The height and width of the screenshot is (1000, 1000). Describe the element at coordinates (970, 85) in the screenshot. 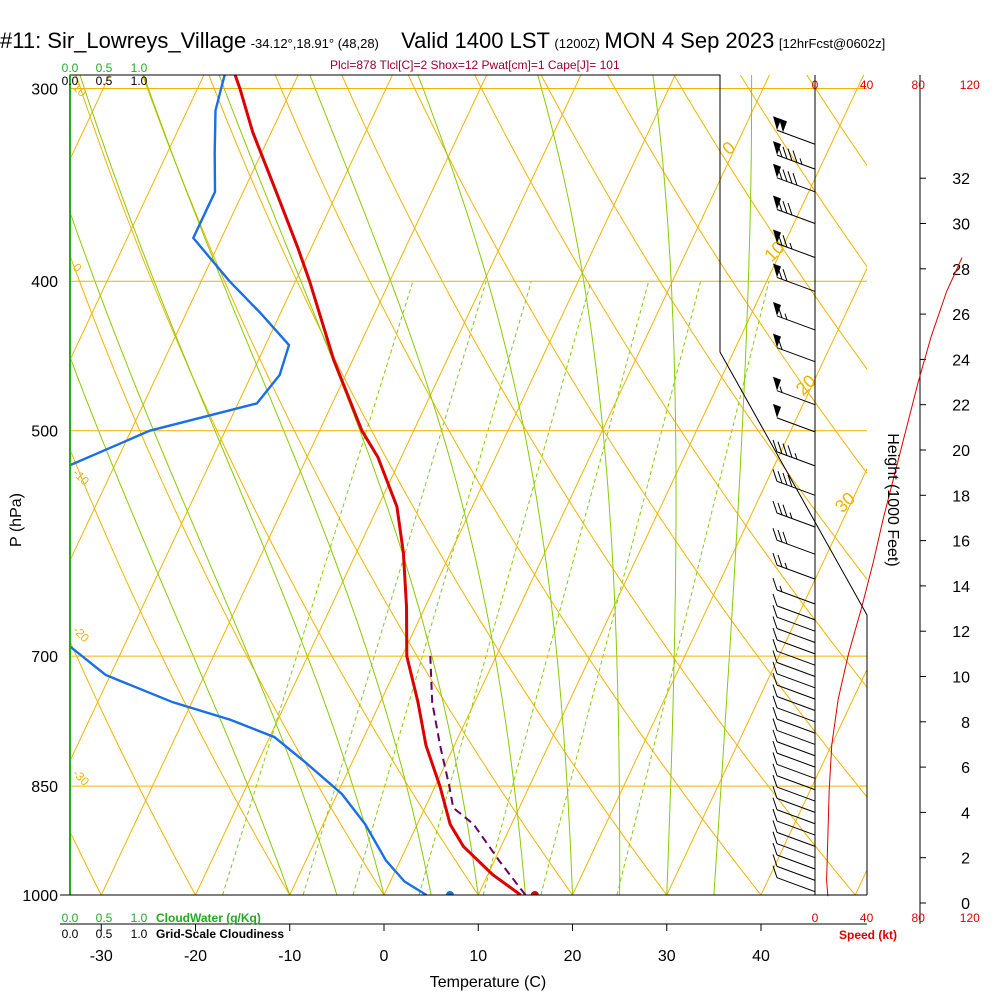

I see `speed-tick-label-top: 120` at that location.